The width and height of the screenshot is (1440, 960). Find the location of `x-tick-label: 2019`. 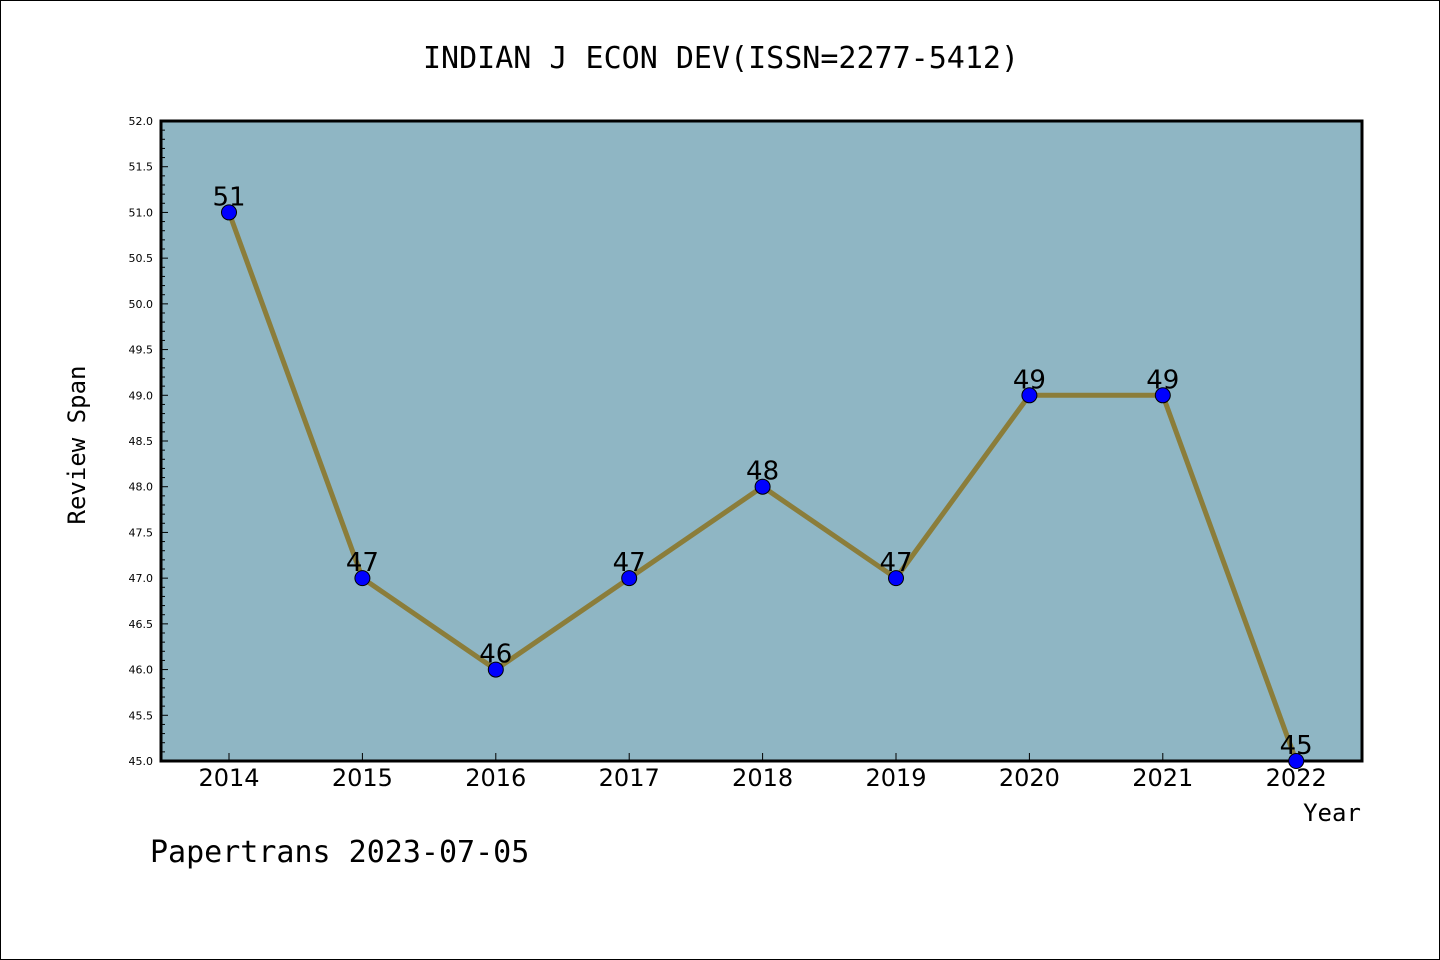

x-tick-label: 2019 is located at coordinates (895, 778).